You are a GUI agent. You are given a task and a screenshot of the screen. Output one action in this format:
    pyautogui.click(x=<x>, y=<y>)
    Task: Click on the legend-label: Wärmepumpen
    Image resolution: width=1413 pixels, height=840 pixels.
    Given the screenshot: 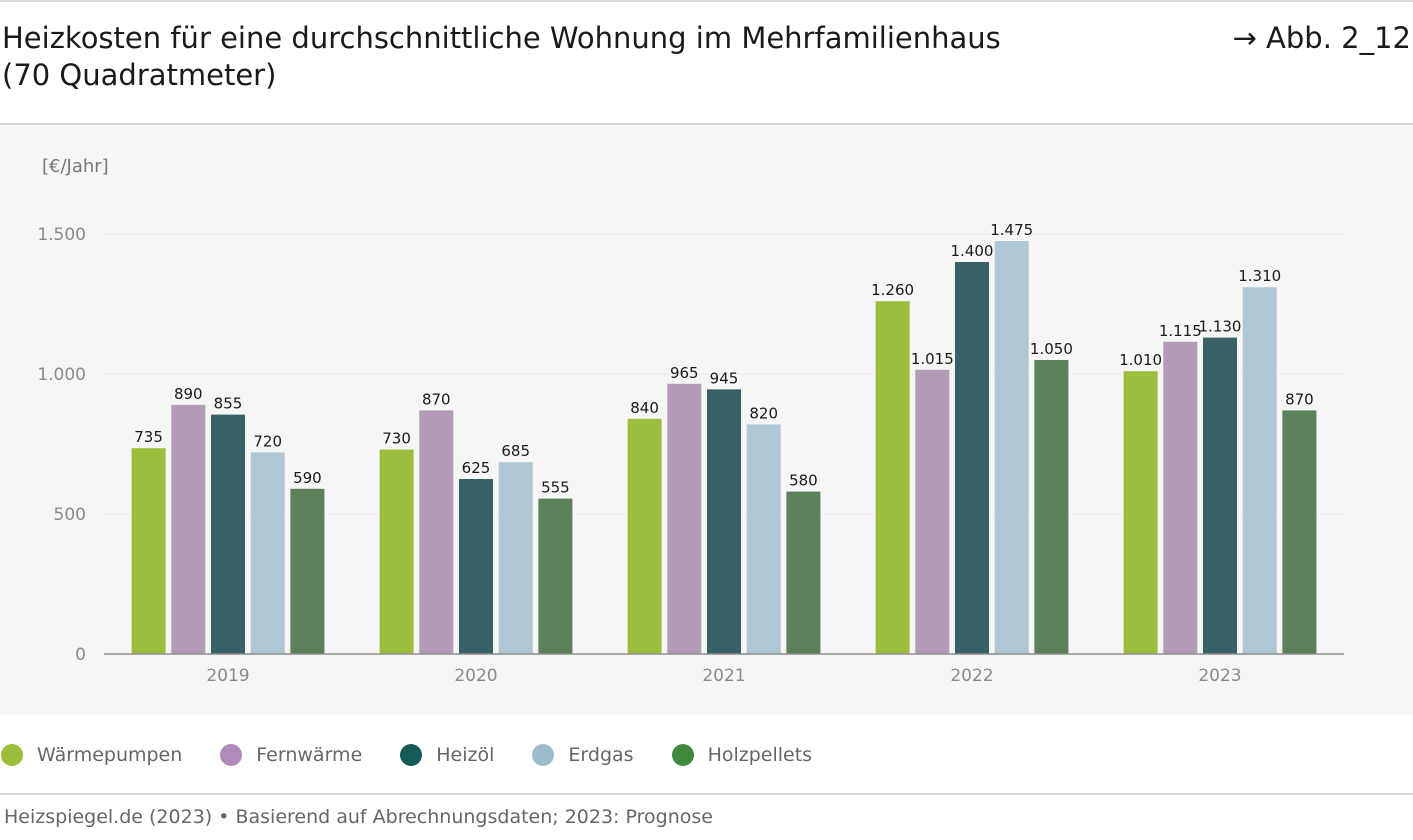 What is the action you would take?
    pyautogui.click(x=110, y=755)
    